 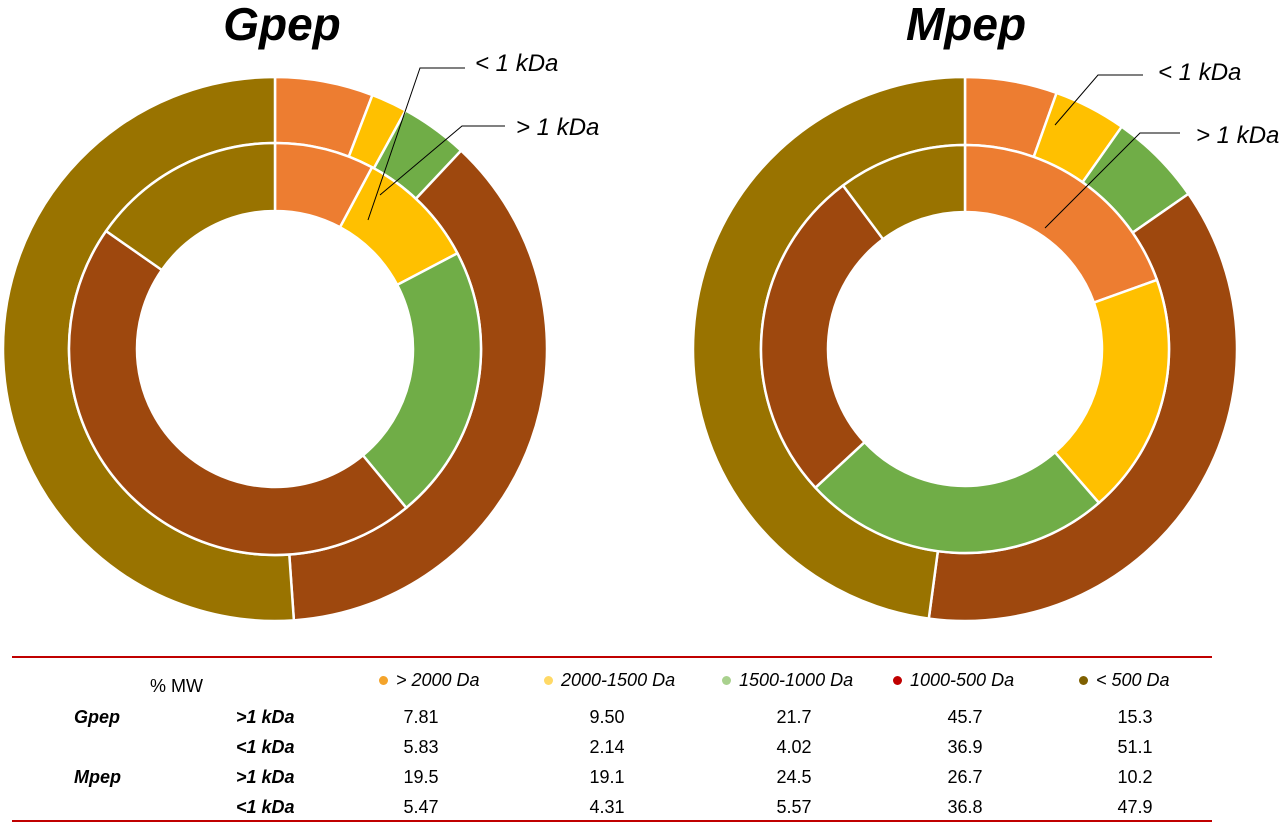 What do you see at coordinates (794, 807) in the screenshot?
I see `table-cell: 5.57` at bounding box center [794, 807].